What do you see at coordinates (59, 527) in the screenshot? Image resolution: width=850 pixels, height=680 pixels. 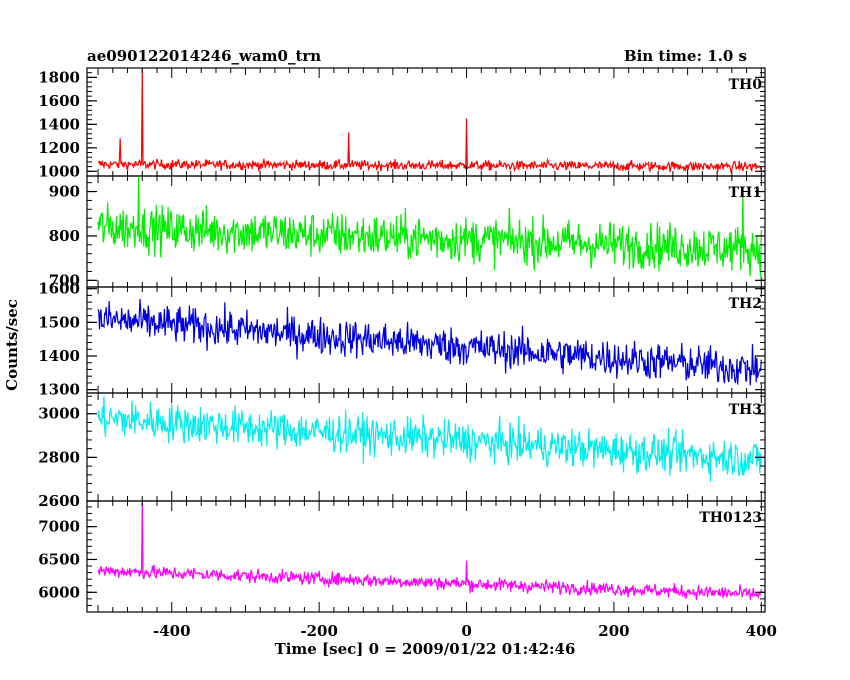 I see `y-tick-label-th0123: 7000` at bounding box center [59, 527].